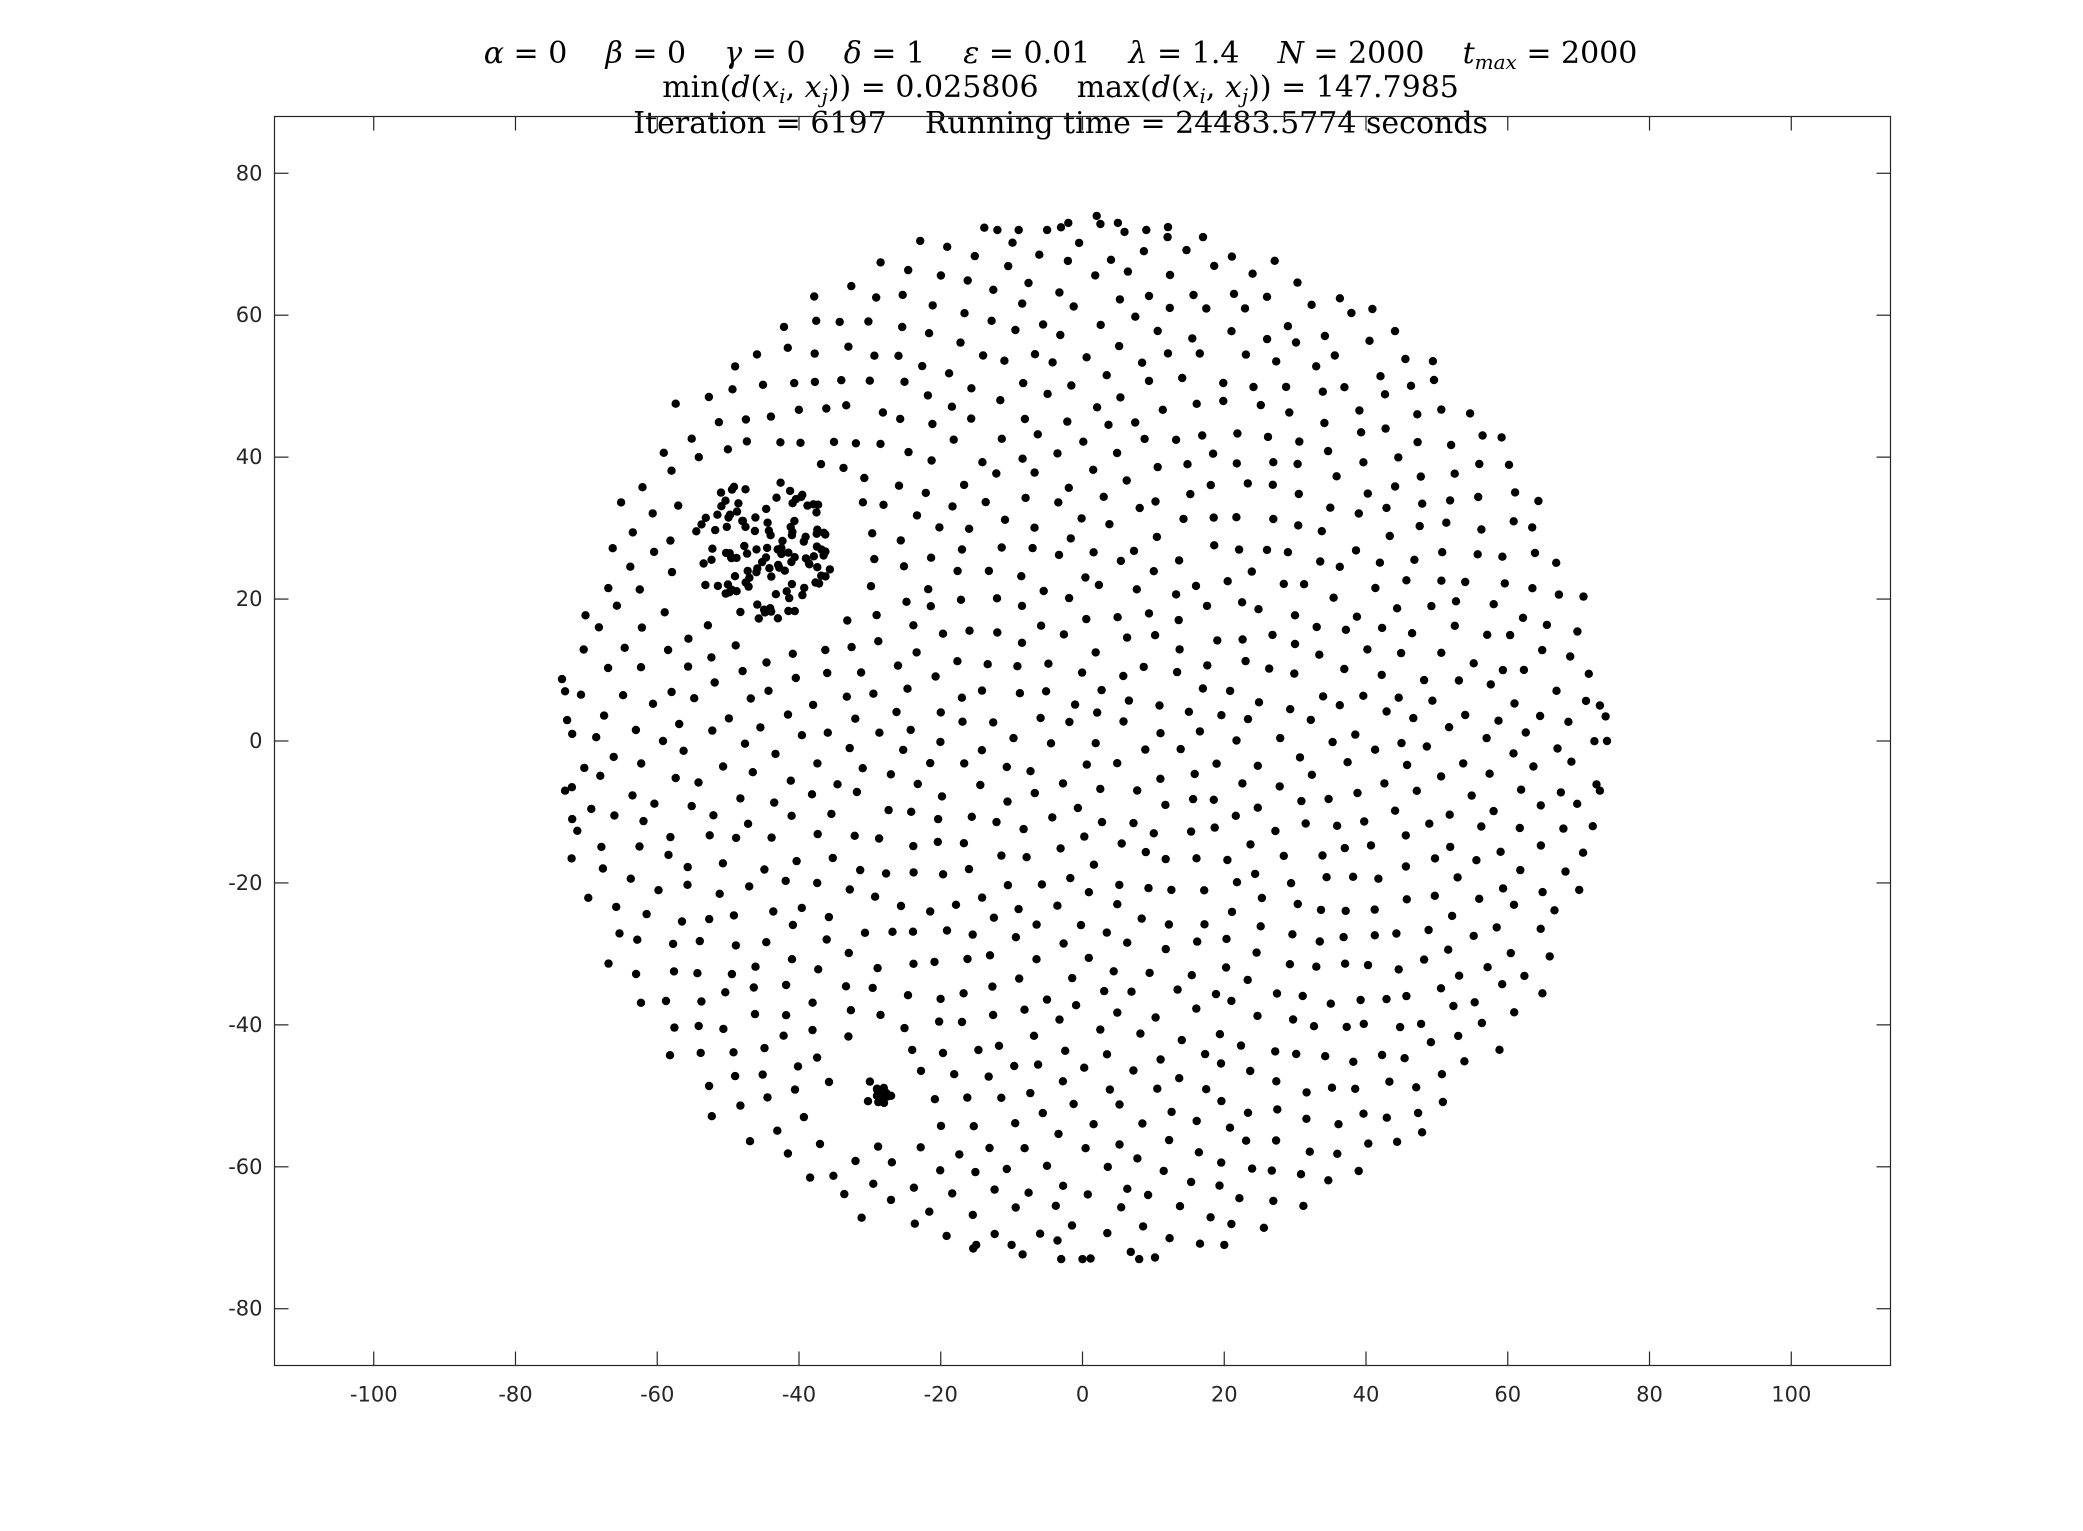 The width and height of the screenshot is (2083, 1531). Describe the element at coordinates (249, 315) in the screenshot. I see `y-tick-label: 60` at that location.